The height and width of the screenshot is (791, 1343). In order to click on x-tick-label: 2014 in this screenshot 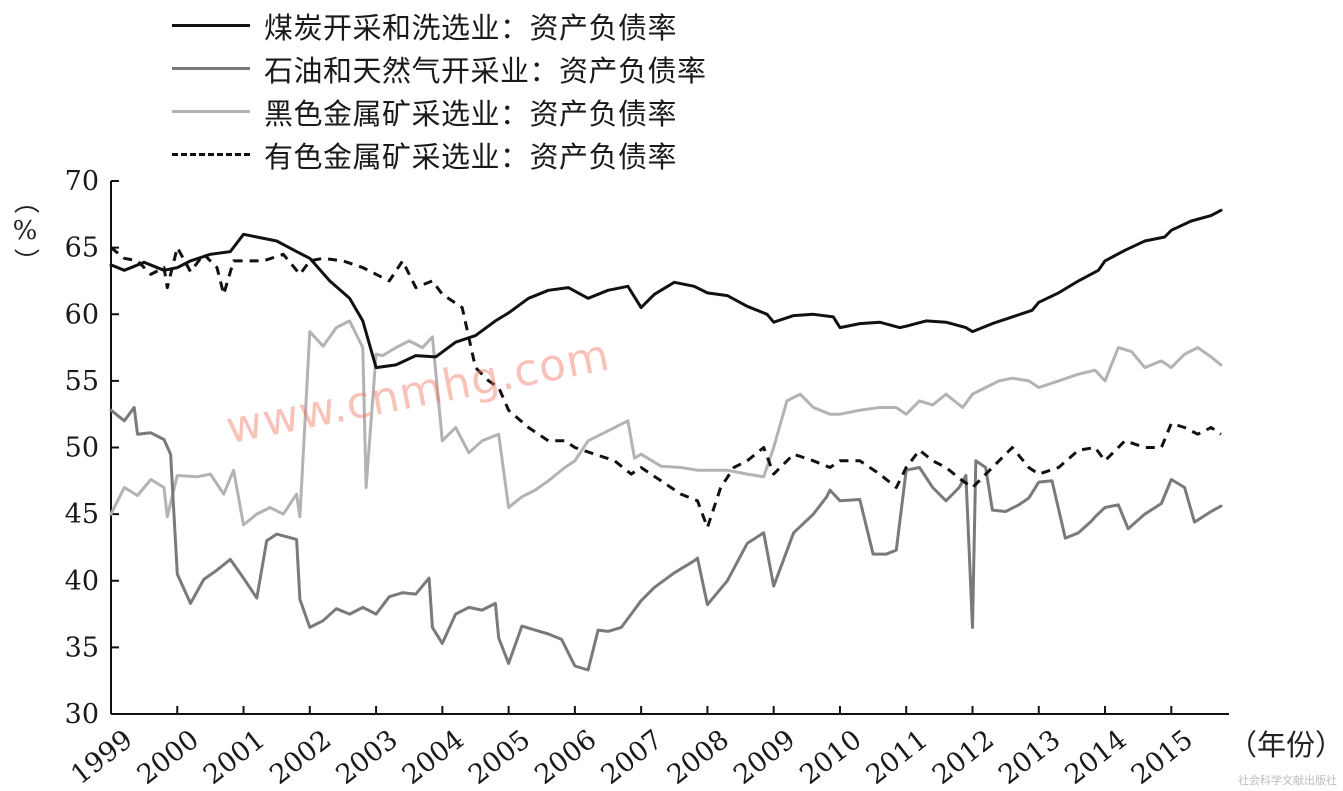, I will do `click(1095, 757)`.